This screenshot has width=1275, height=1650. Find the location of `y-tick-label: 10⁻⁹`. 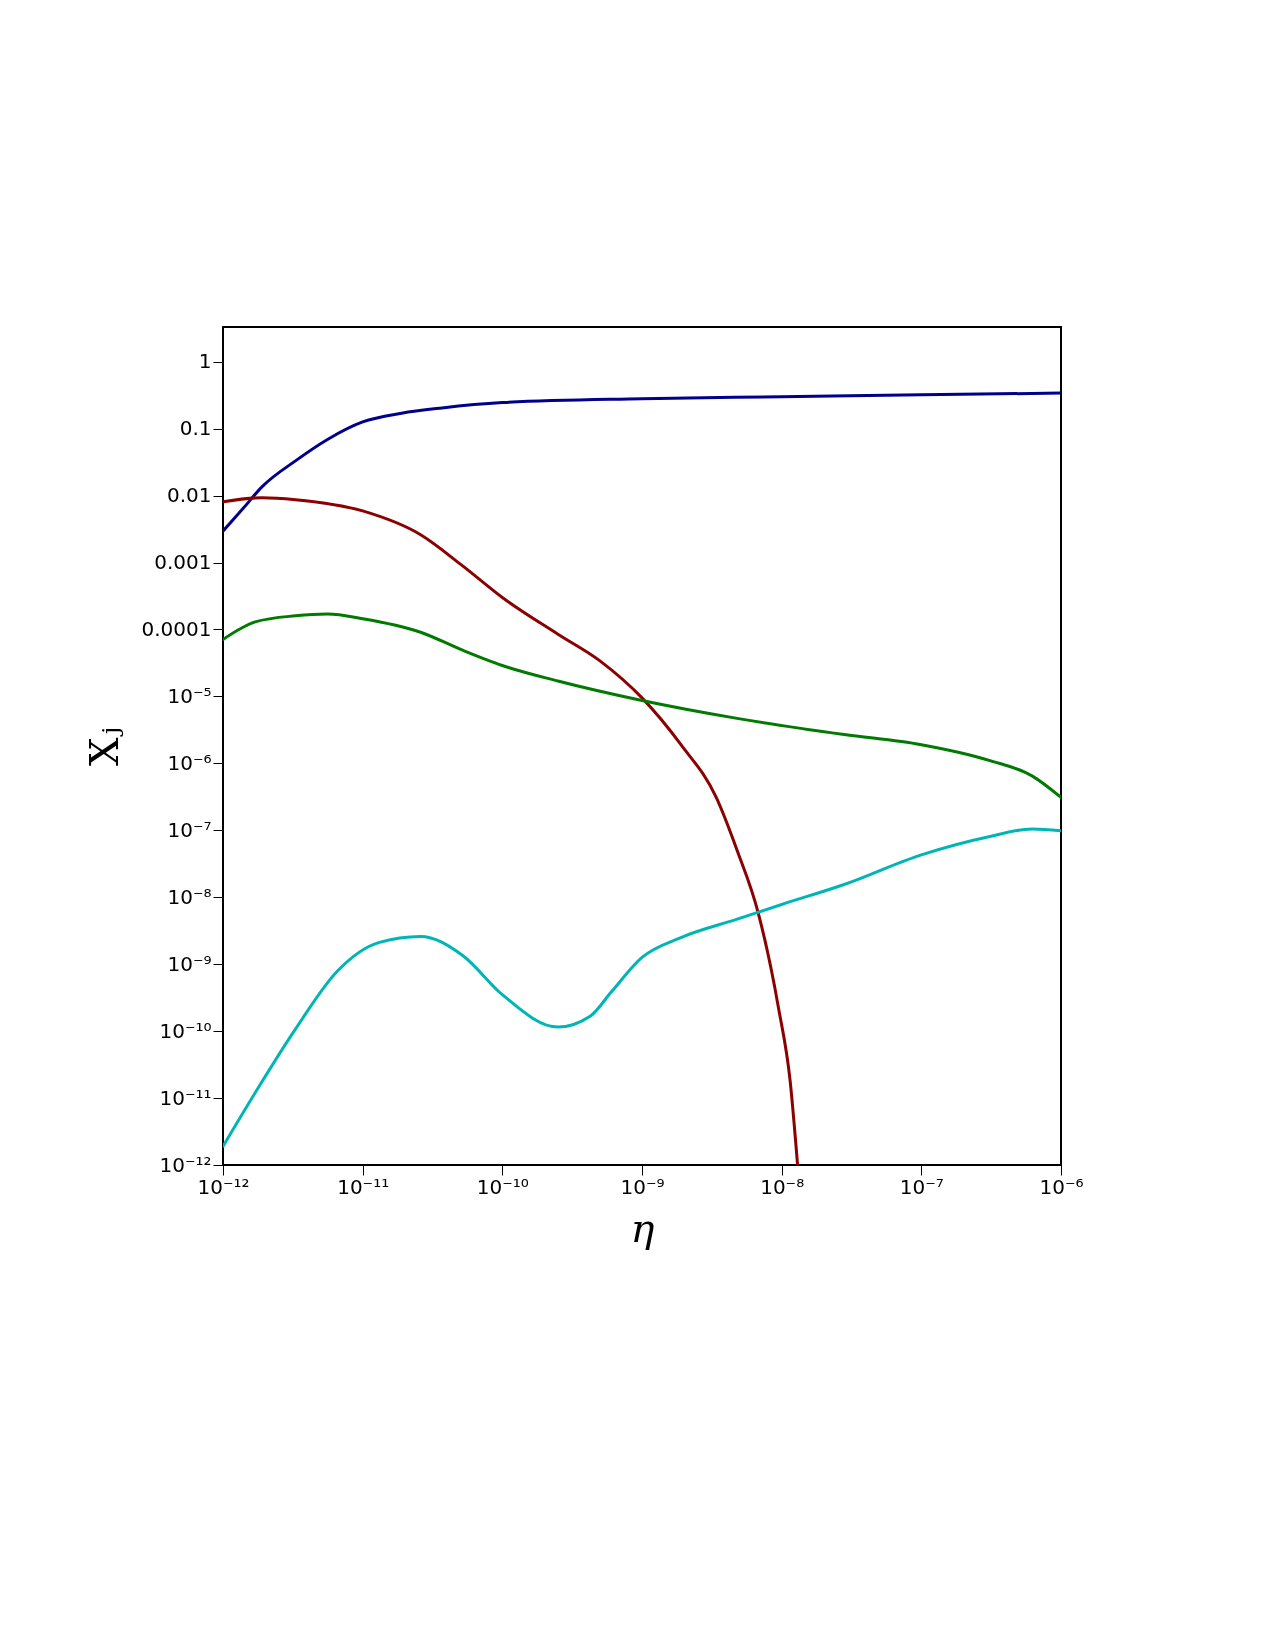

y-tick-label: 10⁻⁹ is located at coordinates (189, 963).